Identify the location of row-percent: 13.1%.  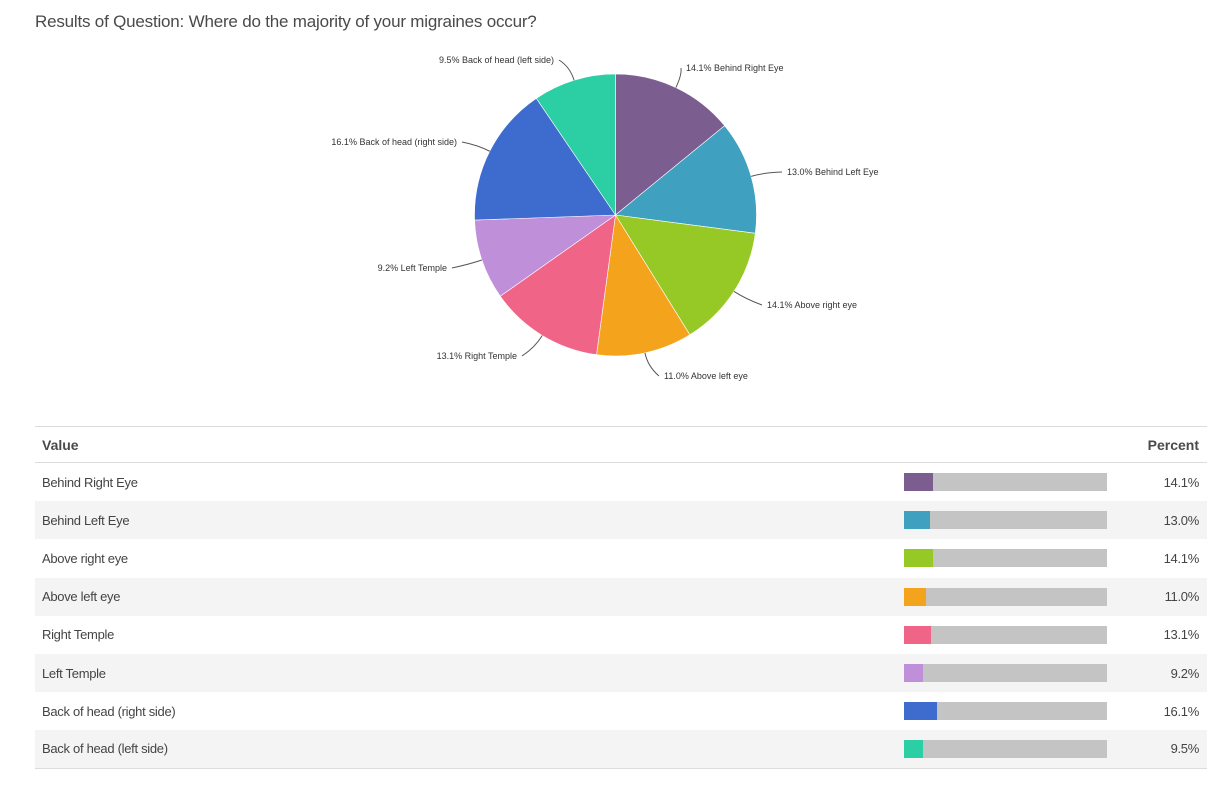
(1181, 635).